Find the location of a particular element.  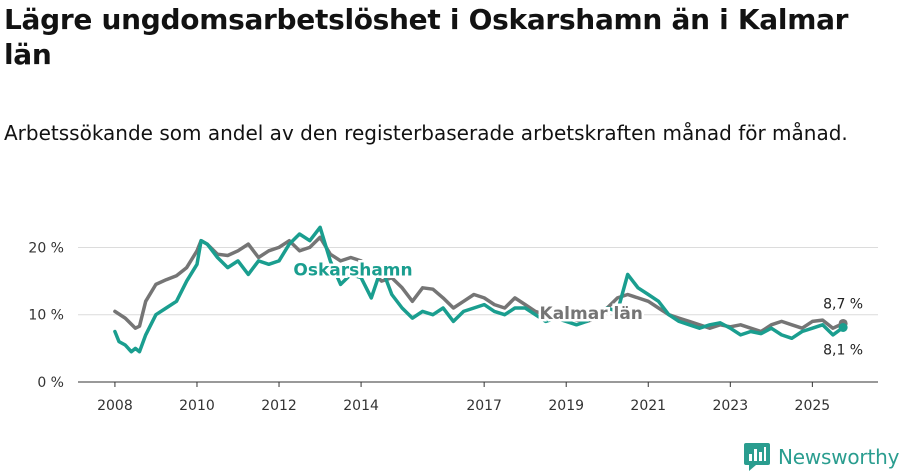

x-tick-label: 2025 is located at coordinates (813, 406).